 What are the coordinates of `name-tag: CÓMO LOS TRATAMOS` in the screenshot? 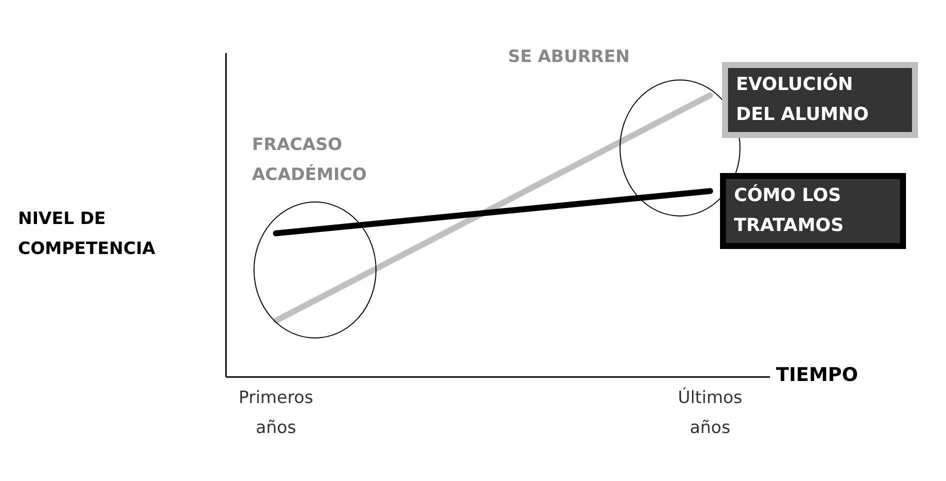 It's located at (813, 211).